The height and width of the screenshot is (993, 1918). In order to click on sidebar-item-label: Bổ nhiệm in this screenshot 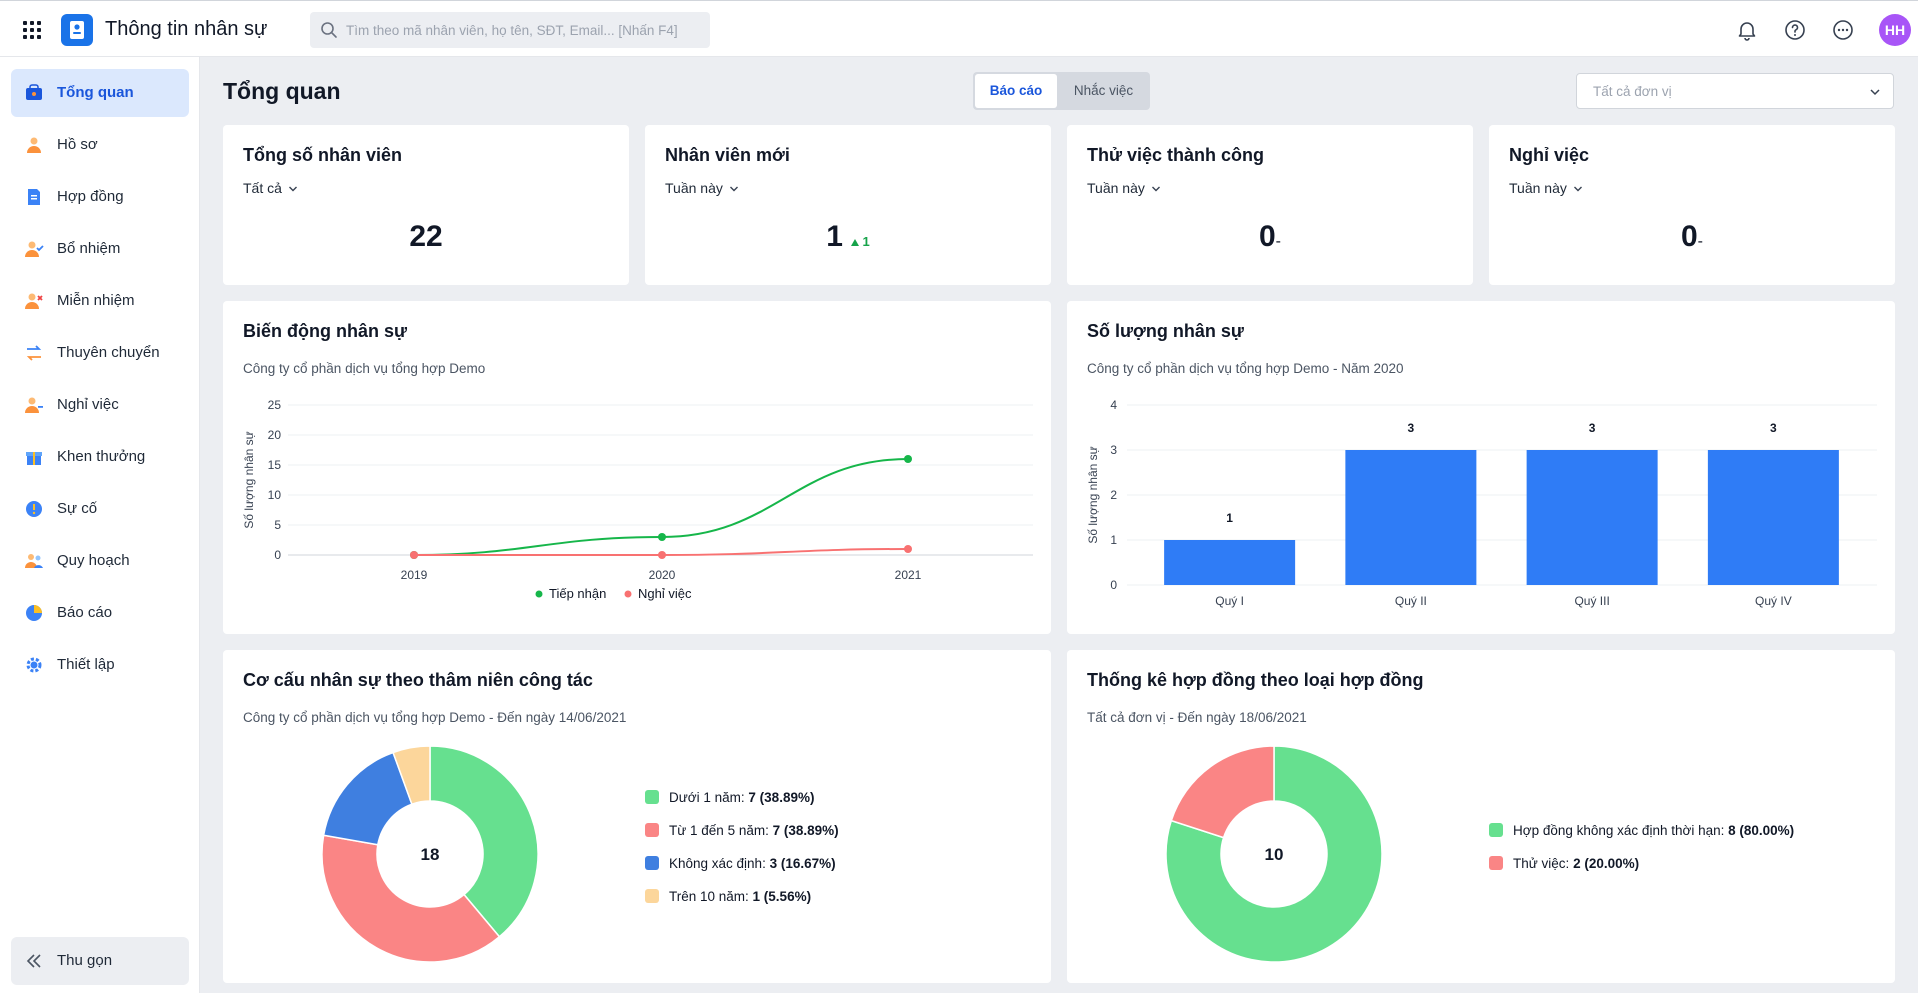, I will do `click(89, 248)`.